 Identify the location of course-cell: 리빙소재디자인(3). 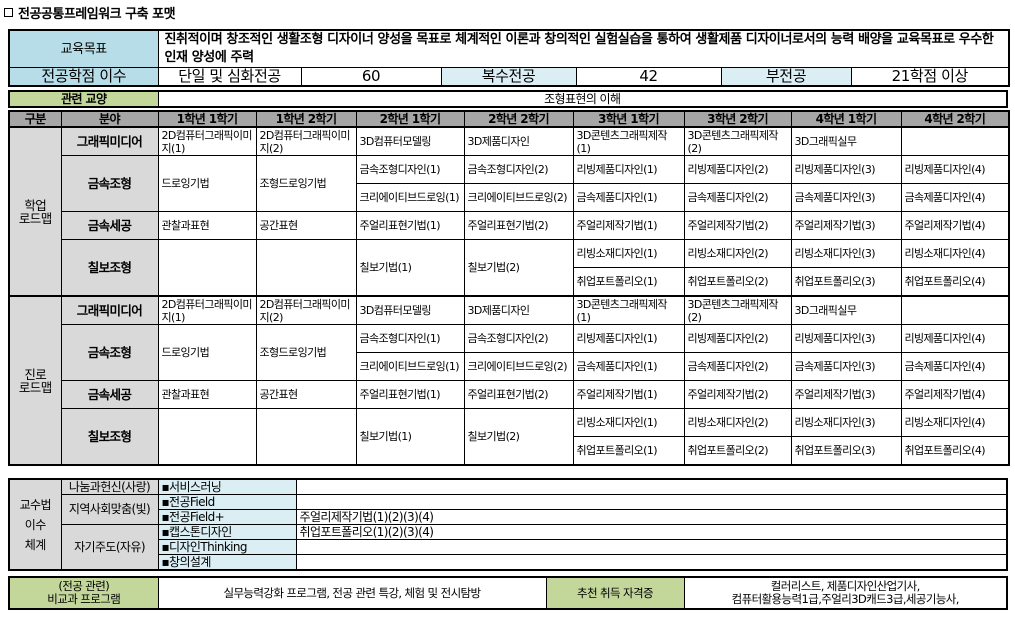
(846, 253).